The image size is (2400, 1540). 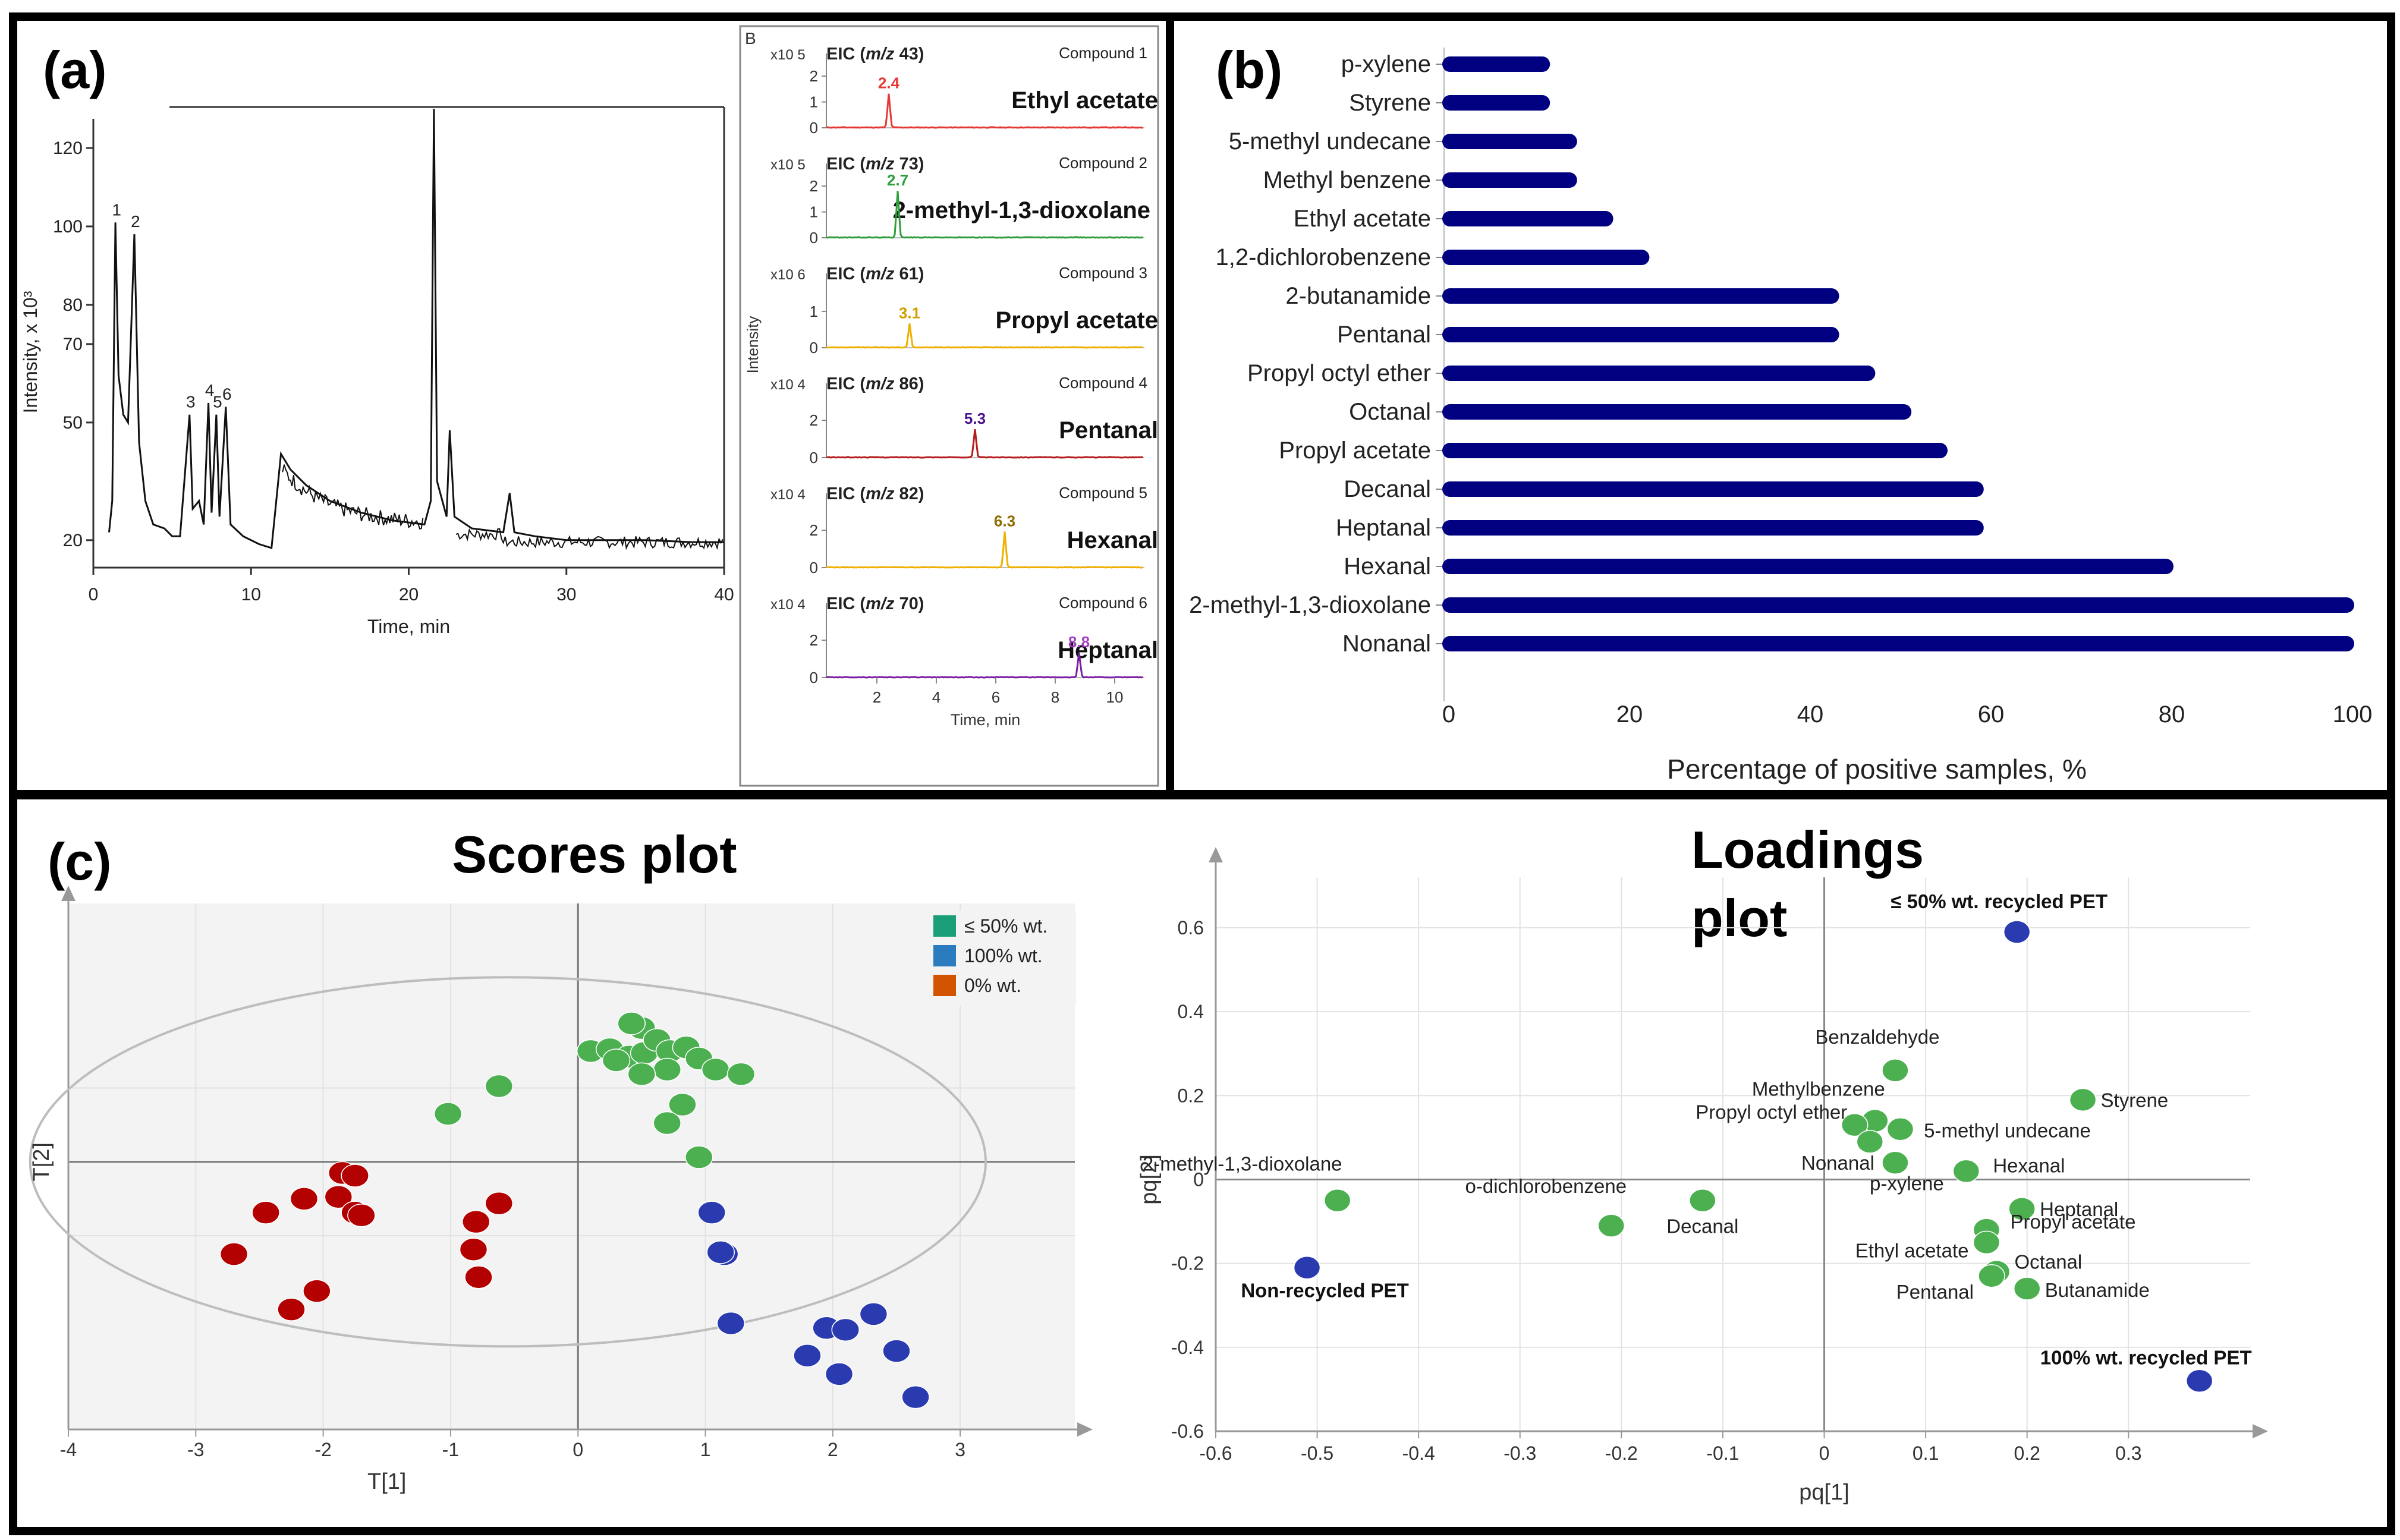 I want to click on bar-x-tick-label: 100, so click(x=2353, y=714).